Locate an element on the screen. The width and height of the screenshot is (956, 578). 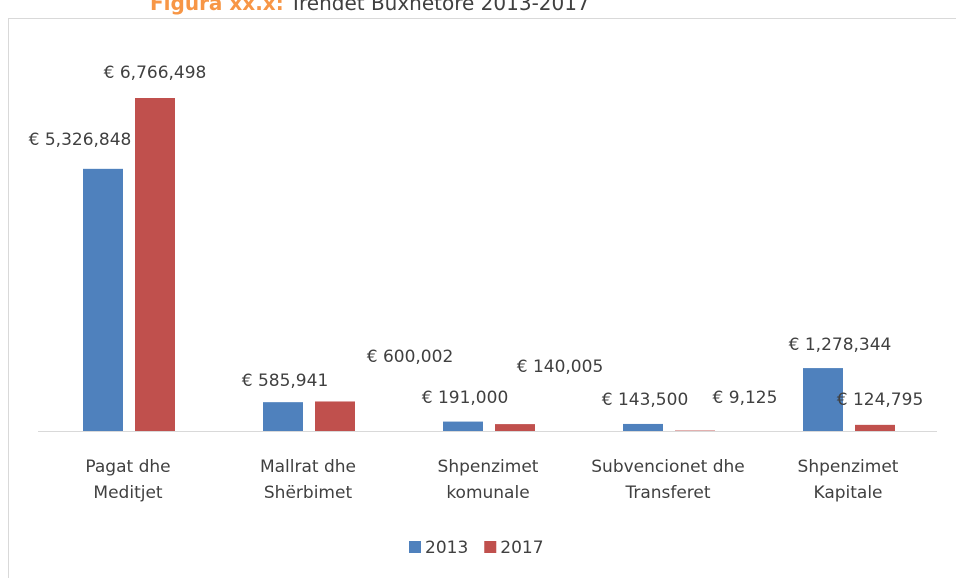
x-tick-label: komunale is located at coordinates (487, 493).